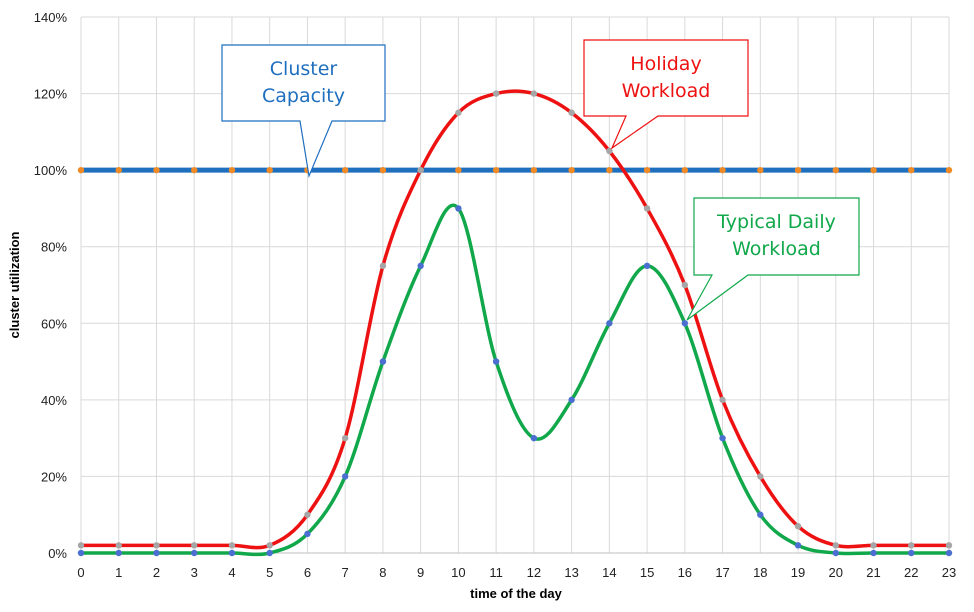 The width and height of the screenshot is (974, 612). What do you see at coordinates (304, 69) in the screenshot?
I see `callout-text-line: Cluster` at bounding box center [304, 69].